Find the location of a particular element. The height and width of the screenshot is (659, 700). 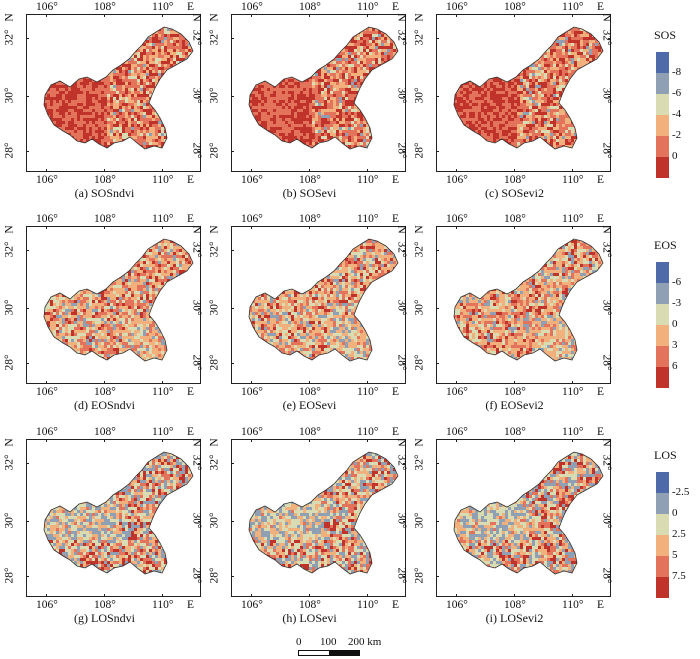

lon-unit-top: E is located at coordinates (395, 432).